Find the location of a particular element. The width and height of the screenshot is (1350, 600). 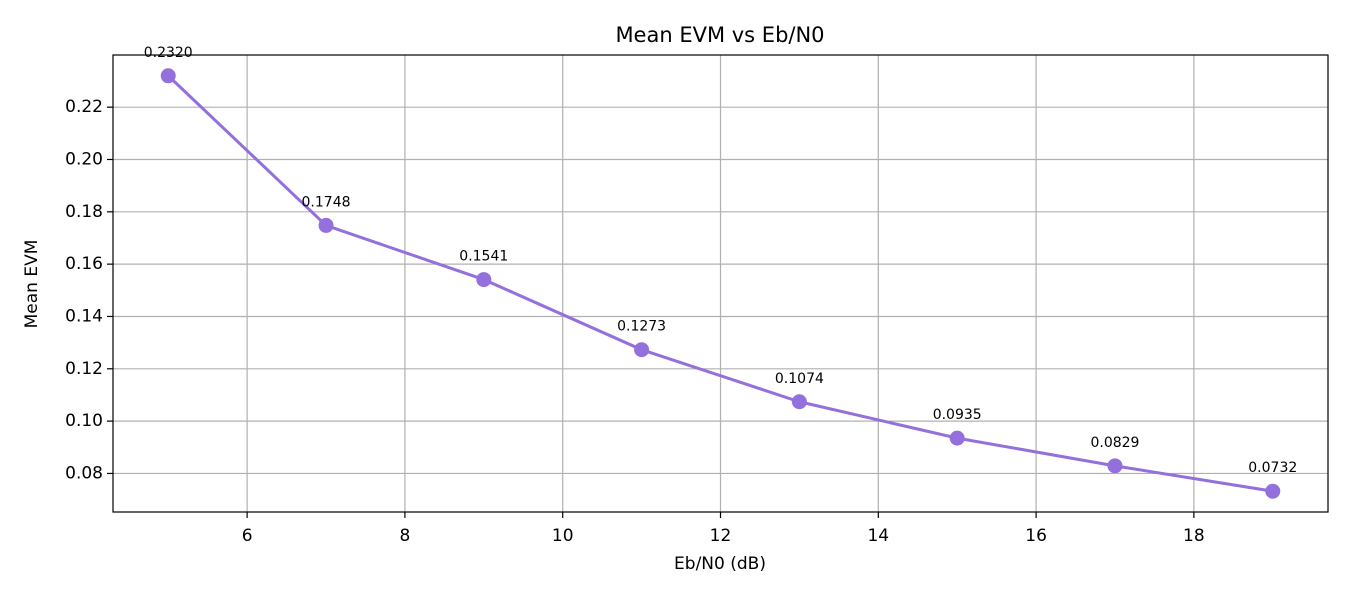

value-label: 0.0829 is located at coordinates (1114, 443).